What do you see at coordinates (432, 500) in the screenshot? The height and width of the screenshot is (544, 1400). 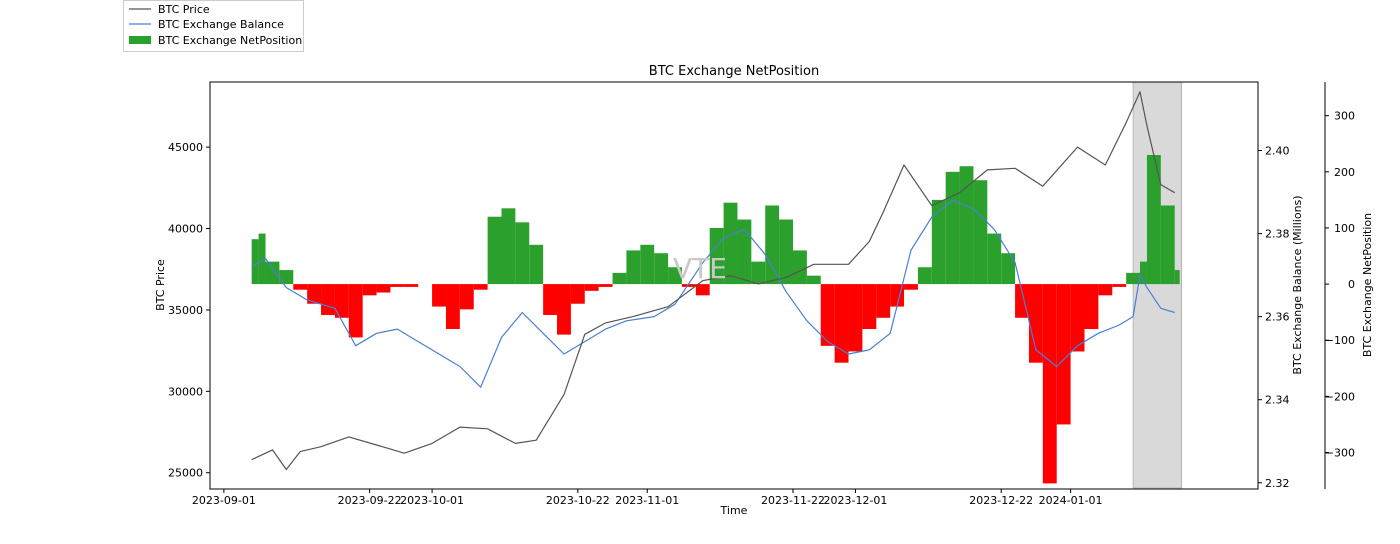 I see `x-tick-label: 2023-10-01` at bounding box center [432, 500].